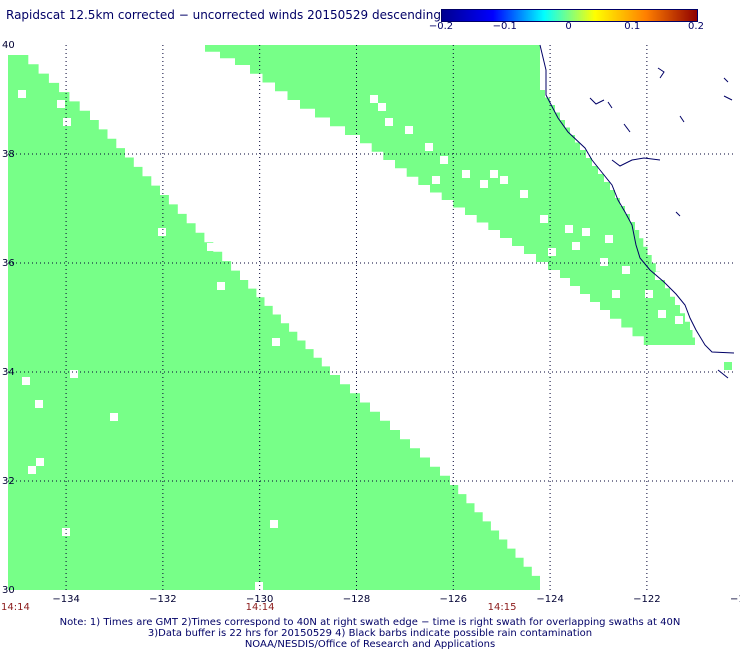  What do you see at coordinates (8, 372) in the screenshot?
I see `latitude-label: 34` at bounding box center [8, 372].